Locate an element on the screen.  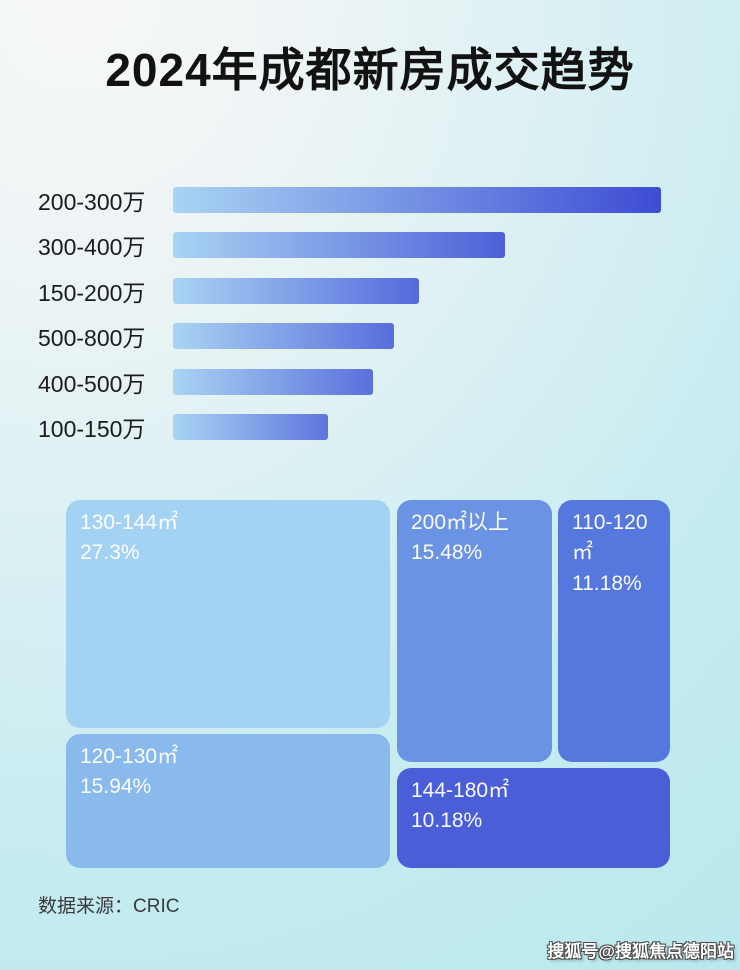
treemap-tile: 110-120㎡ 11.18% is located at coordinates (614, 631).